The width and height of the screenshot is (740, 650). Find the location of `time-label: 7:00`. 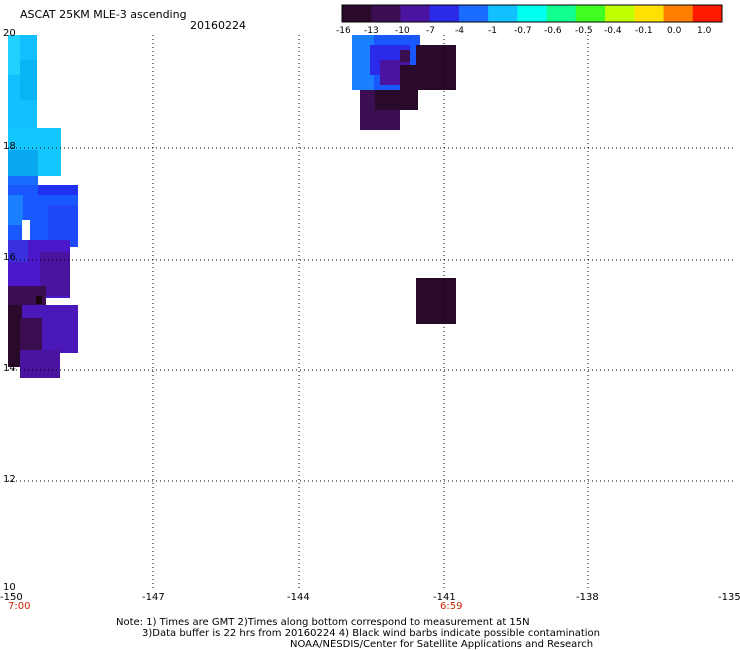

time-label: 7:00 is located at coordinates (19, 606).